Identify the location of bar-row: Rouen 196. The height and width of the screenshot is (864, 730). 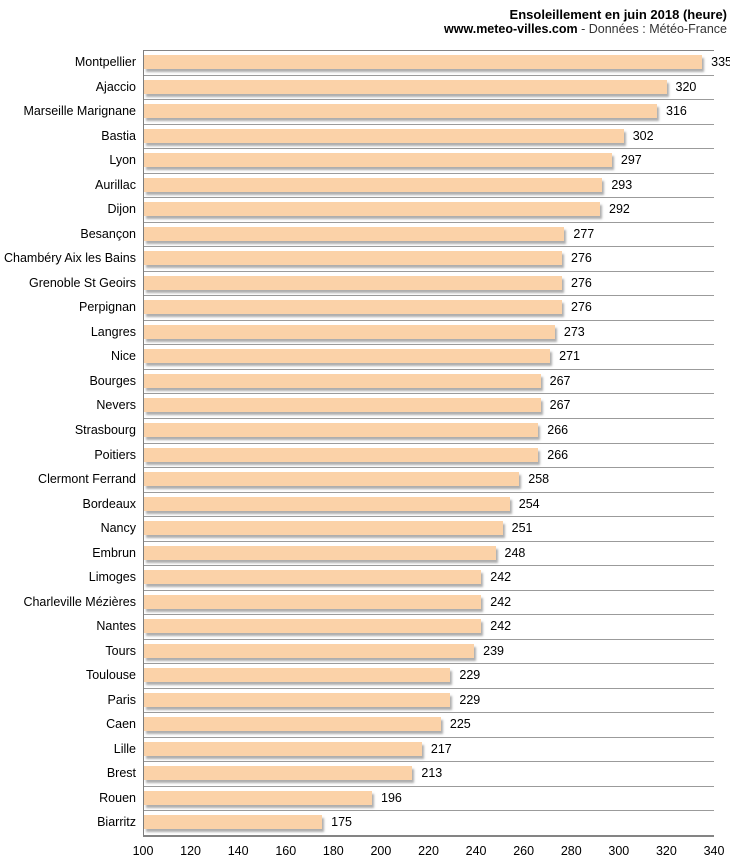
(406, 799).